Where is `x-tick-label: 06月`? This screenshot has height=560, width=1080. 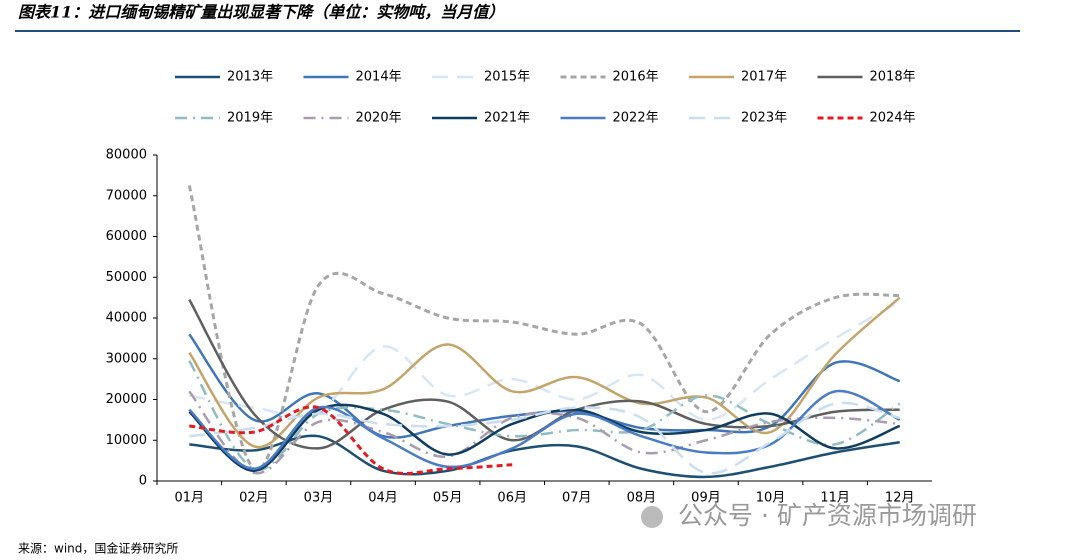
x-tick-label: 06月 is located at coordinates (512, 498).